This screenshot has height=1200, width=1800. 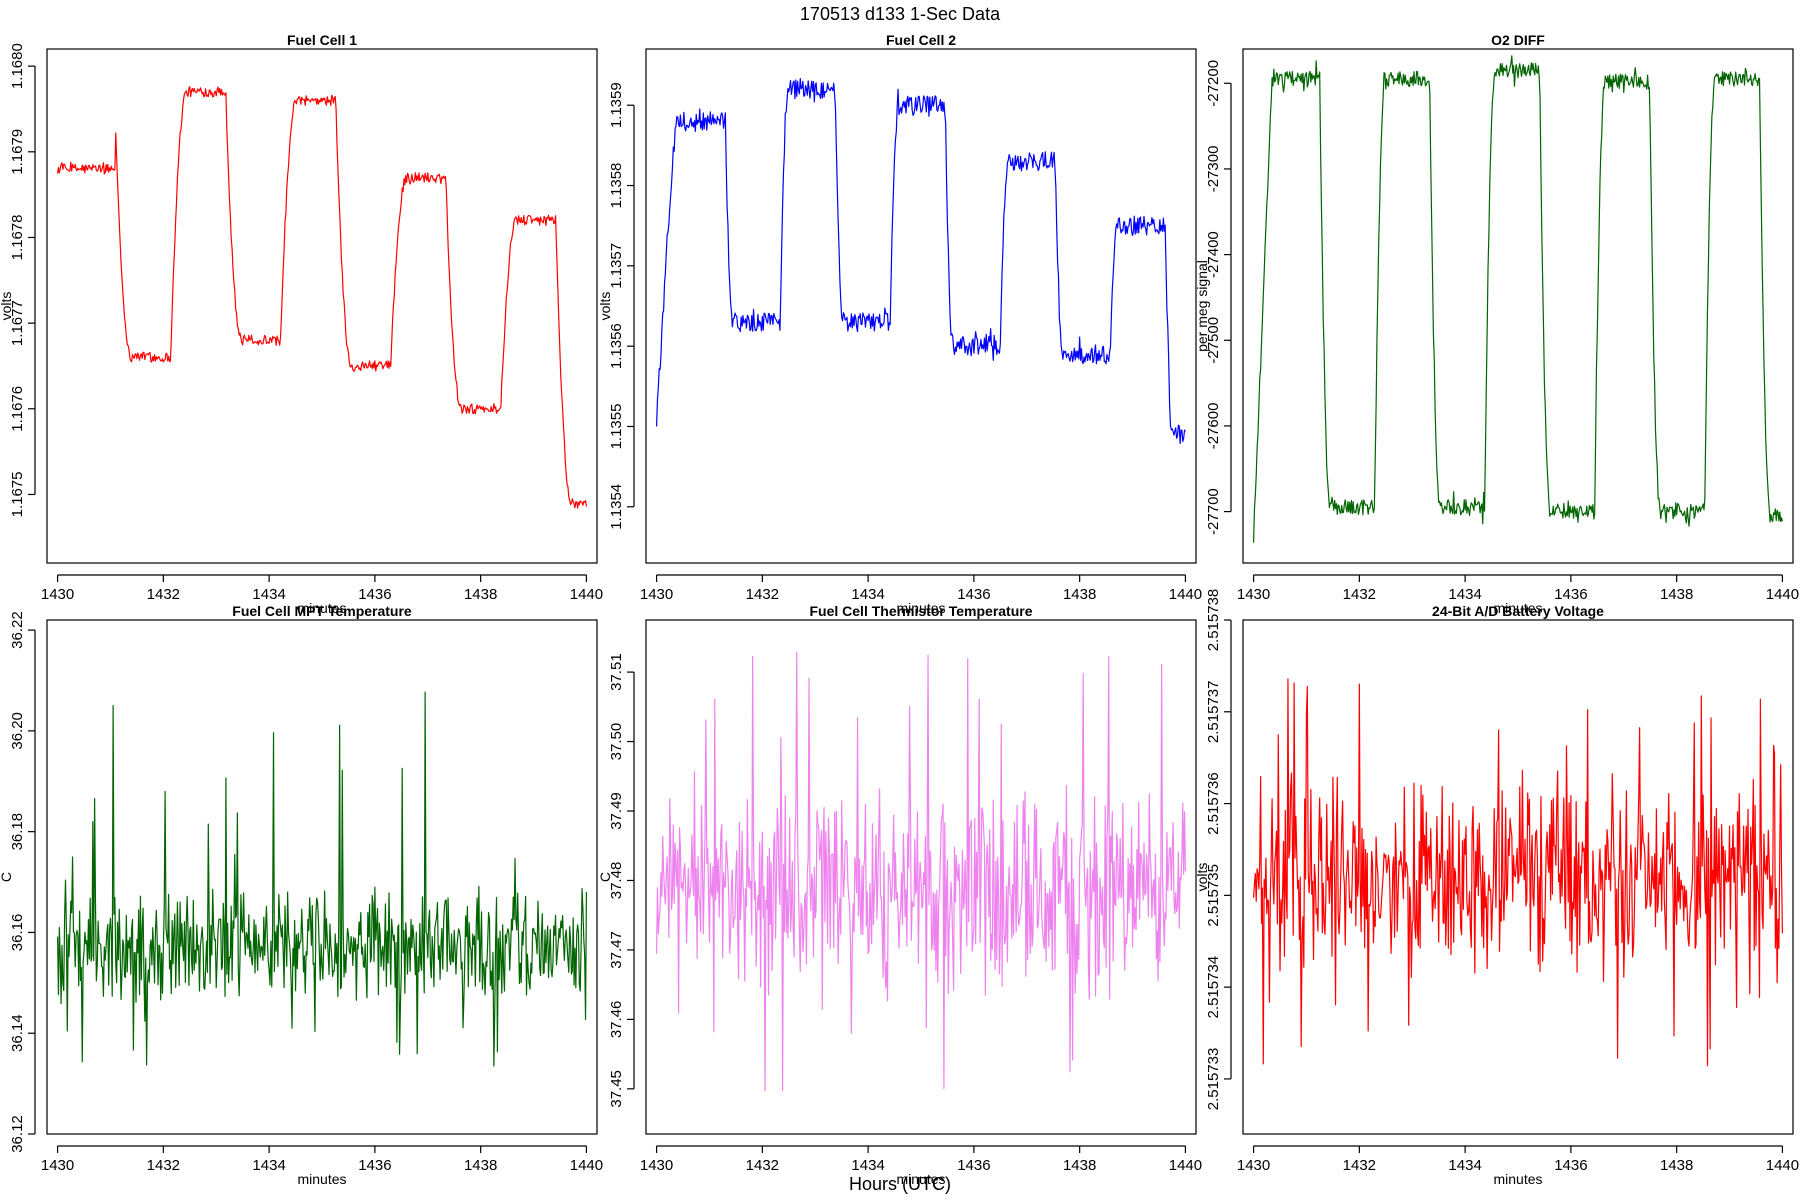 I want to click on y-tick-label: 36.20, so click(x=17, y=731).